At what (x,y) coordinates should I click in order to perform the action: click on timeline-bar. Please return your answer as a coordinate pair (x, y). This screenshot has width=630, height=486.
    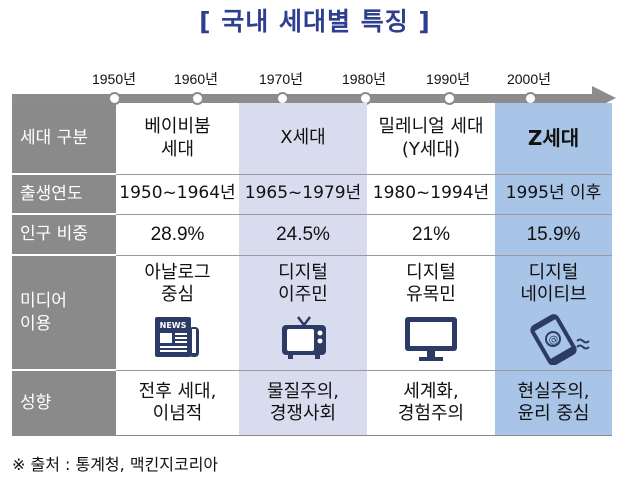
    Looking at the image, I should click on (304, 98).